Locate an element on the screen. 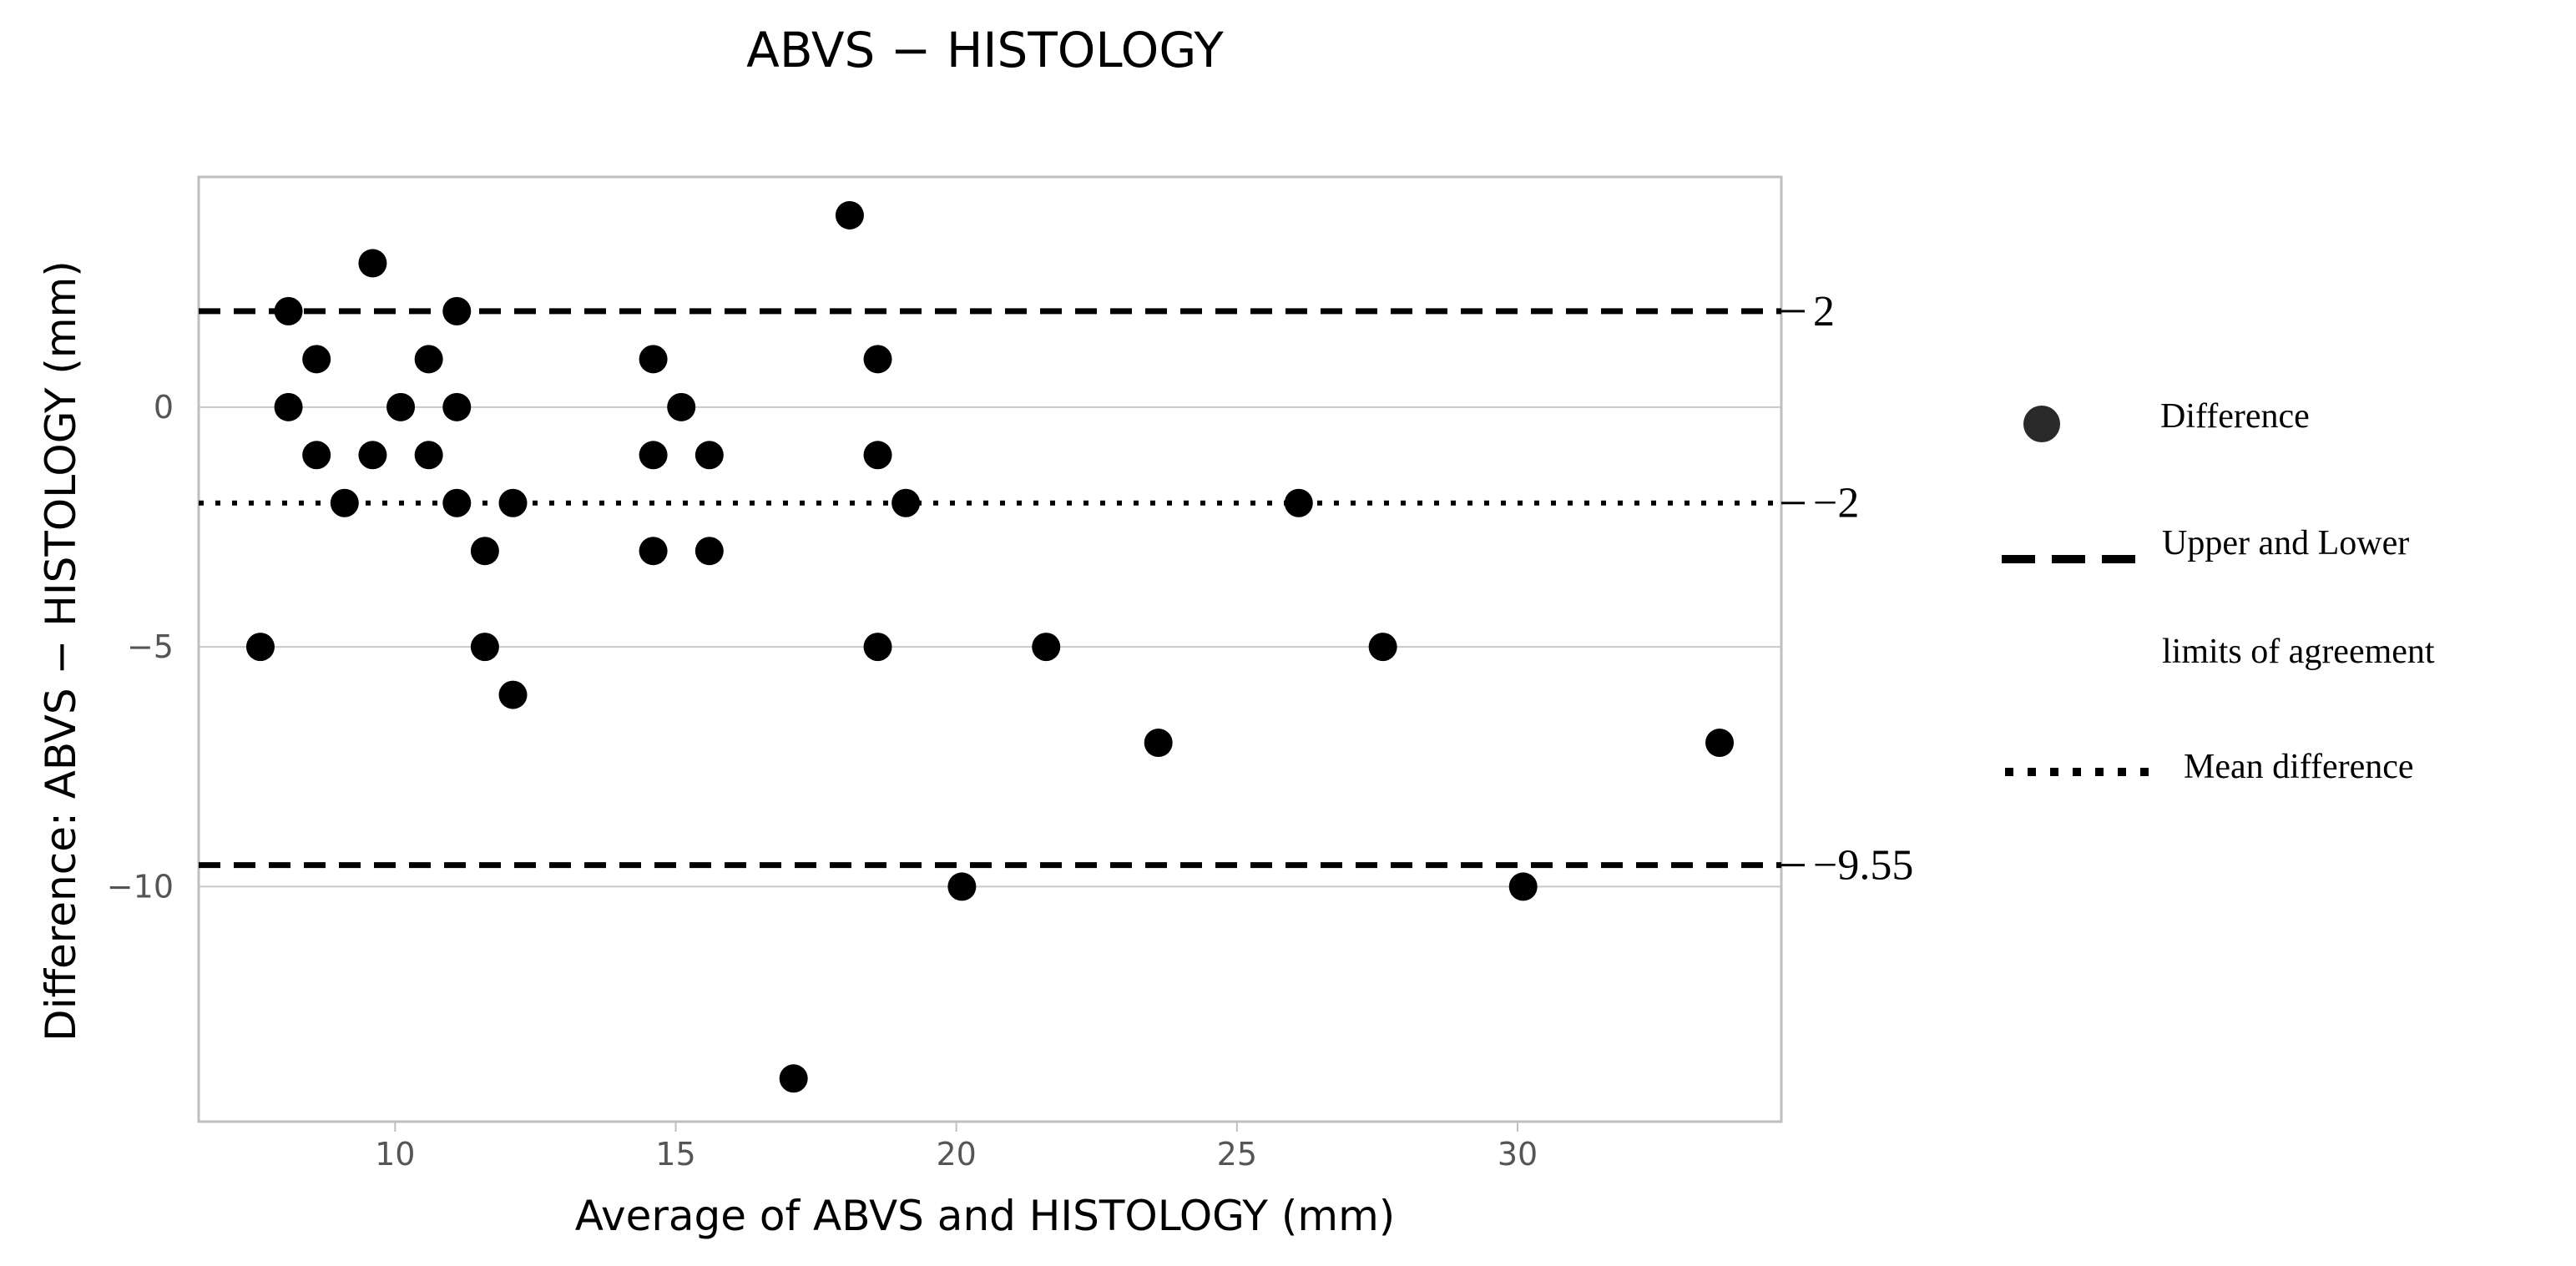 The height and width of the screenshot is (1266, 2576). y-tick-label: −10 is located at coordinates (140, 886).